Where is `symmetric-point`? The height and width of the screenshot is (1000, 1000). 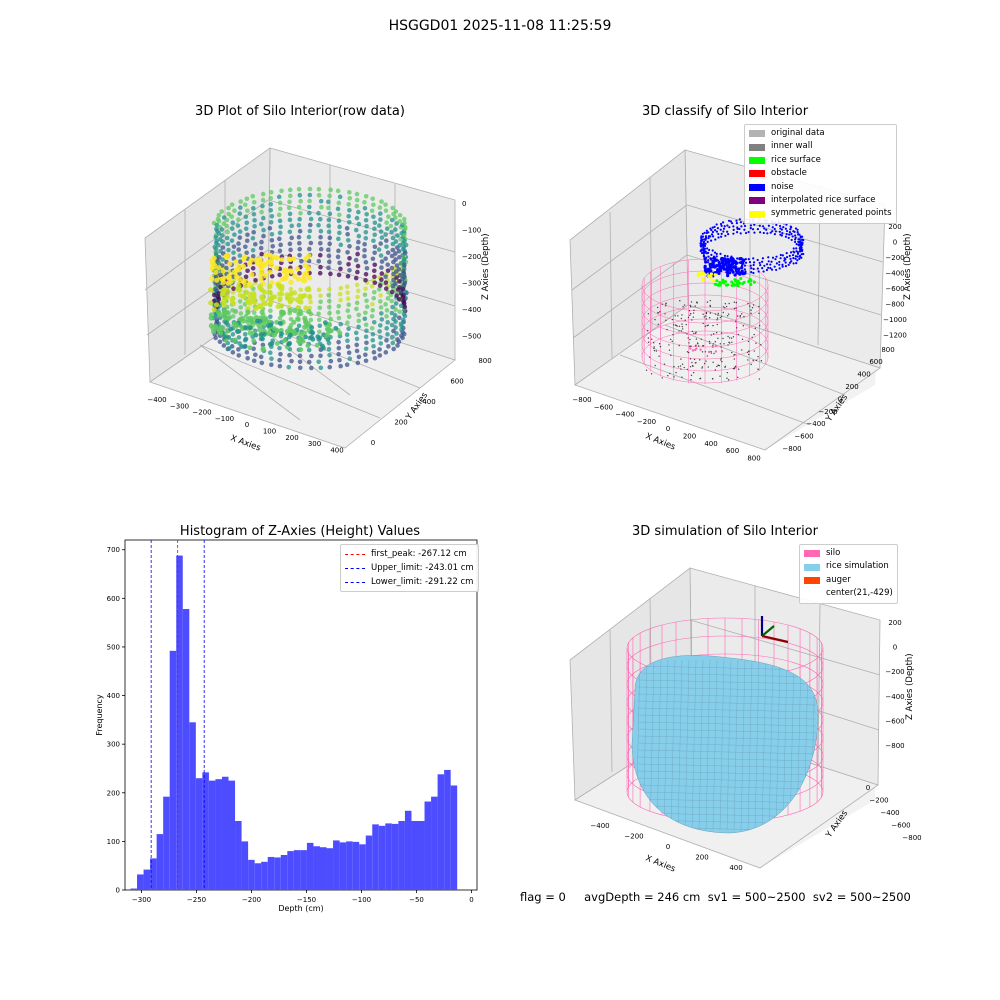 symmetric-point is located at coordinates (713, 281).